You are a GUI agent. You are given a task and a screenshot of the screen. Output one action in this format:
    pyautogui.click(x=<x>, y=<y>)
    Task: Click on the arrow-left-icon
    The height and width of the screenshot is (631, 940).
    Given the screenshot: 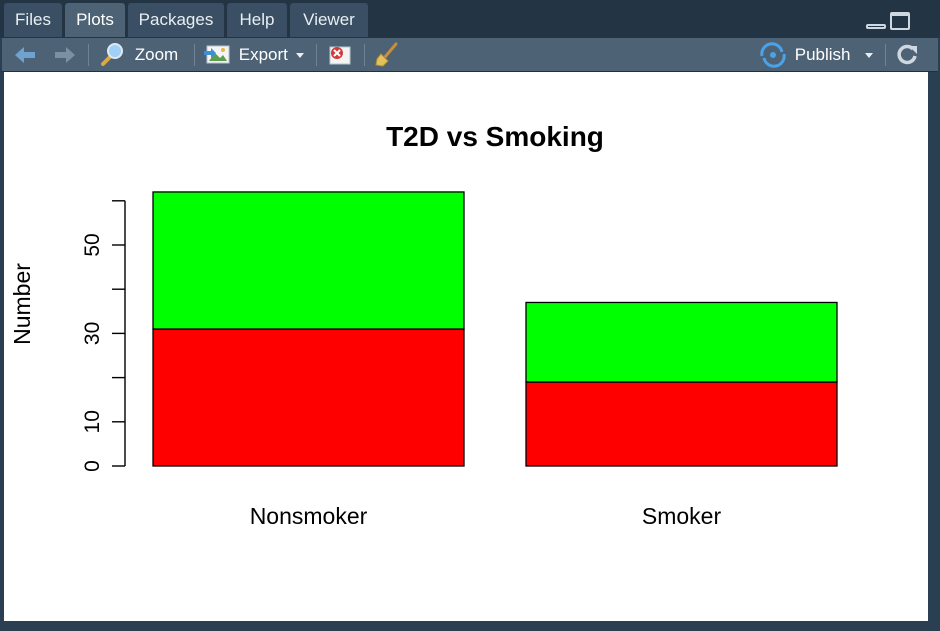 What is the action you would take?
    pyautogui.click(x=25, y=55)
    